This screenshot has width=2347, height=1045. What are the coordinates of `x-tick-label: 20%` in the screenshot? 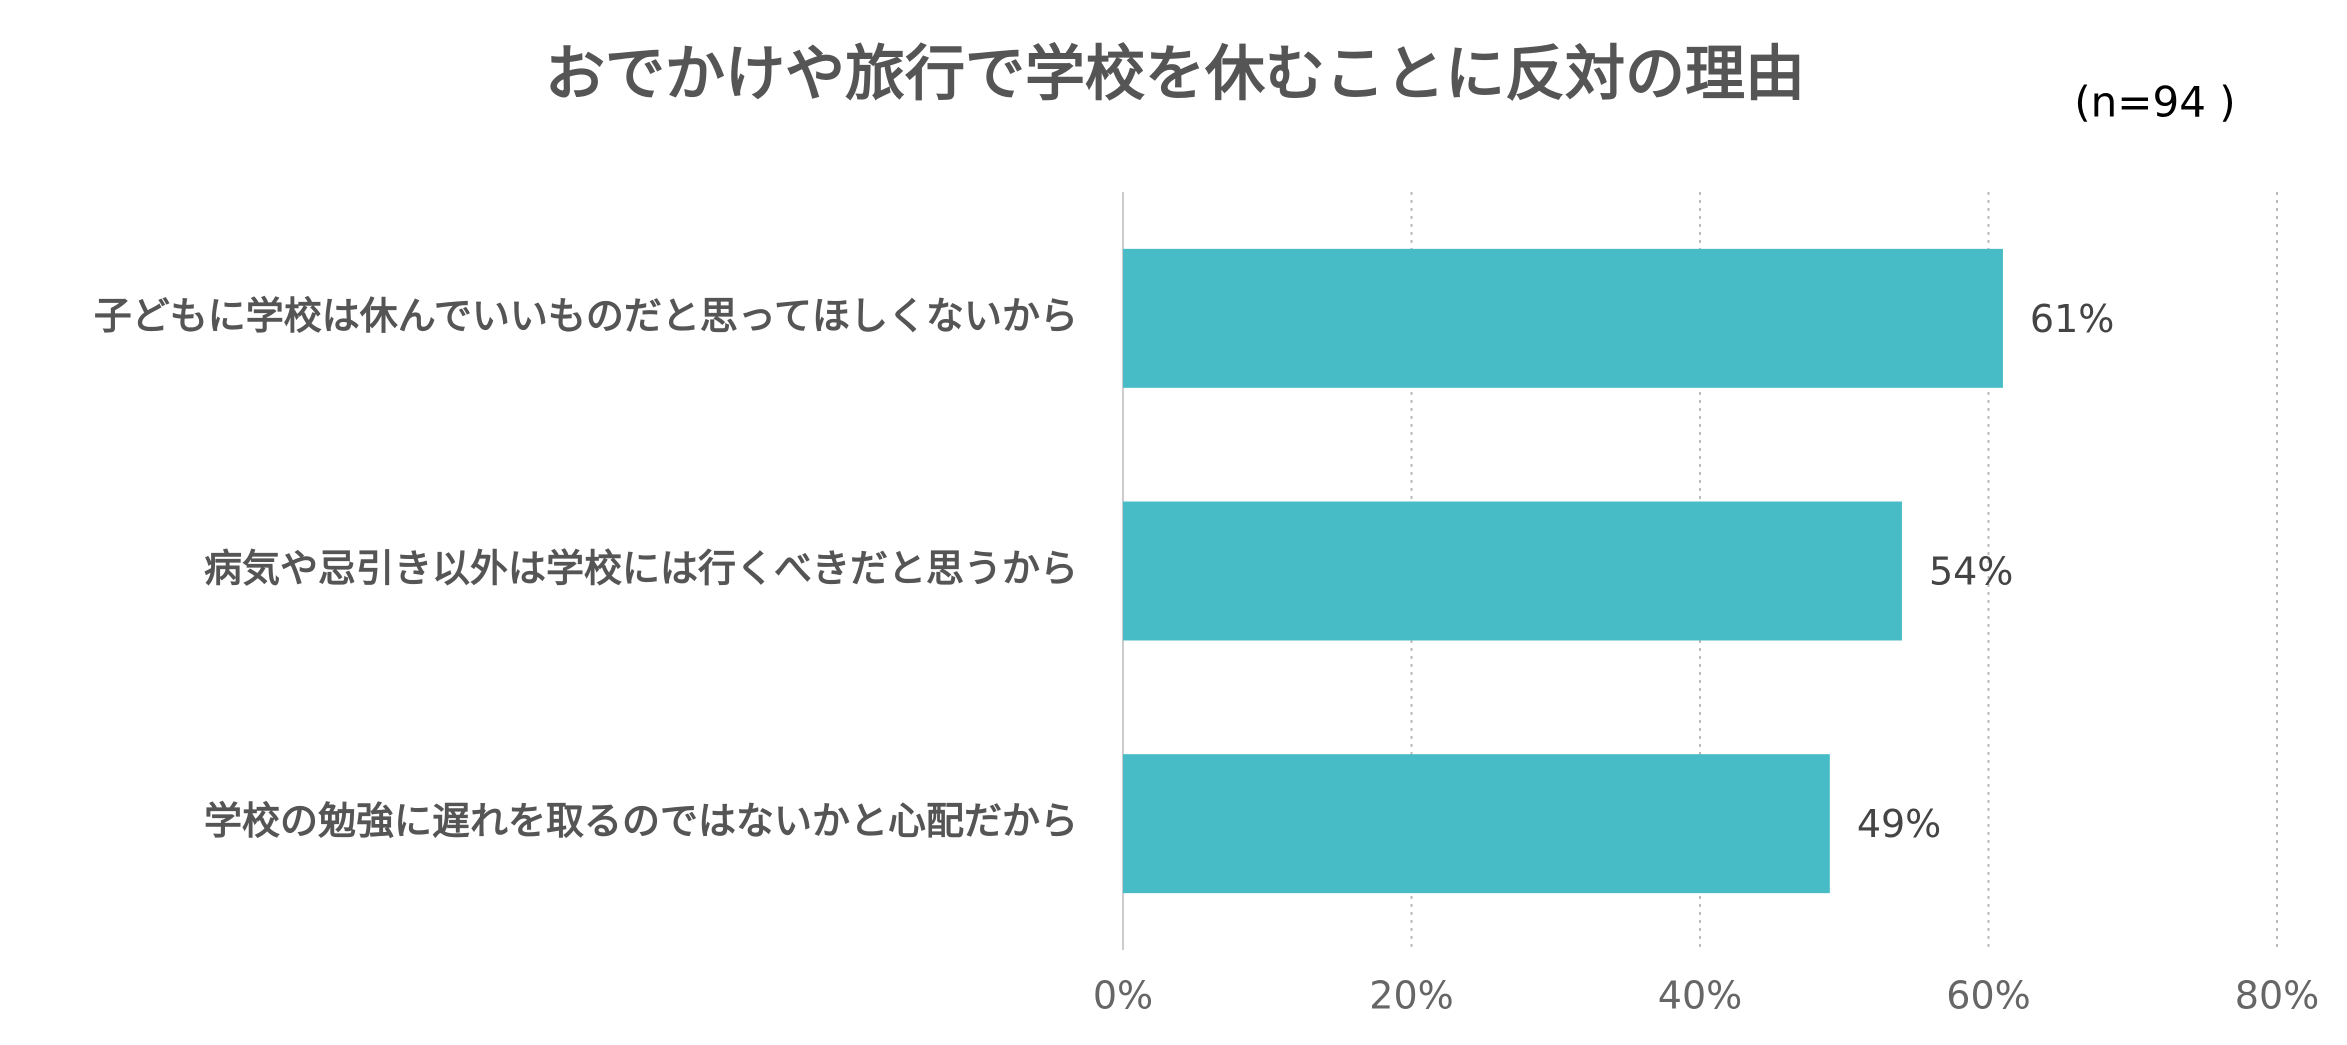 It's located at (1411, 996).